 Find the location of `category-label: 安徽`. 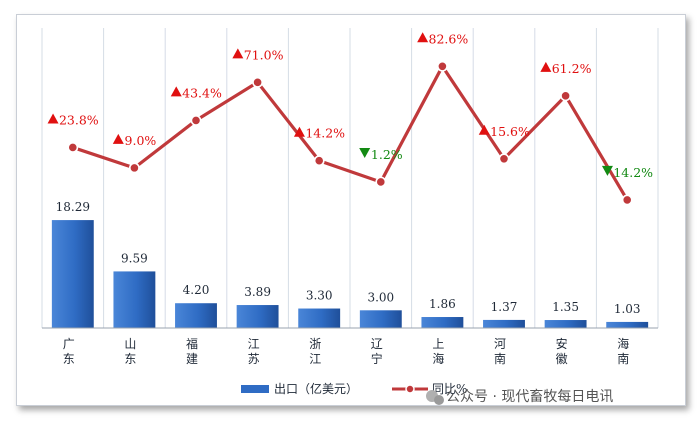

category-label: 安徽 is located at coordinates (562, 351).